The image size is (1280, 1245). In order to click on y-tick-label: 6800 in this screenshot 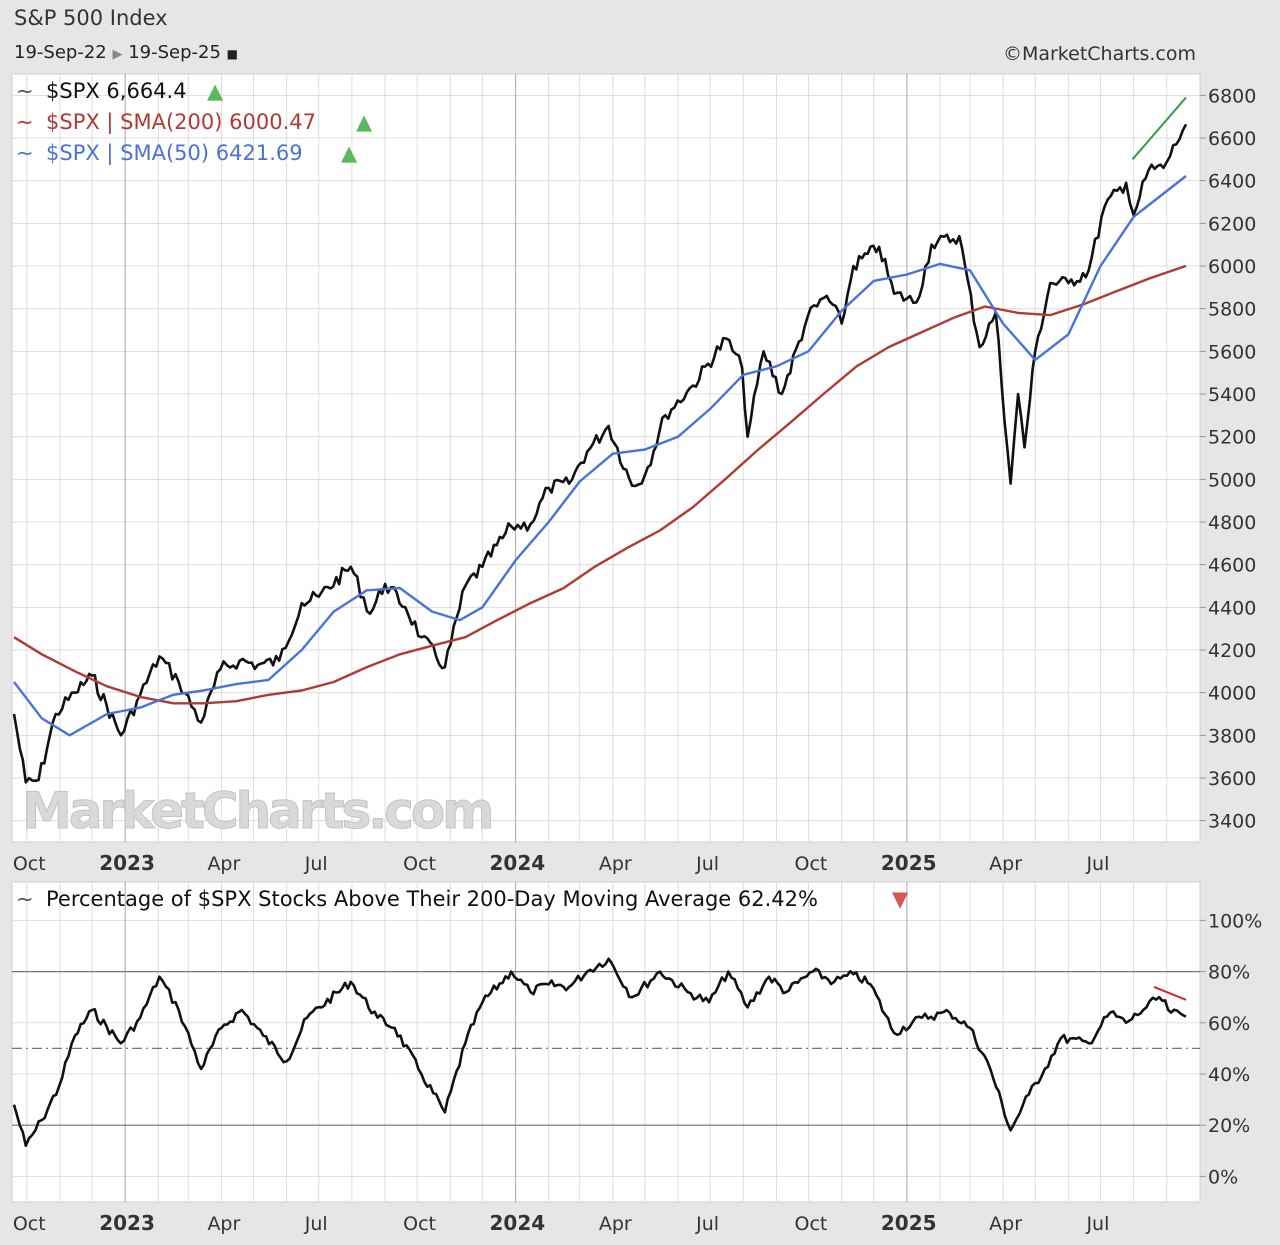, I will do `click(1232, 96)`.